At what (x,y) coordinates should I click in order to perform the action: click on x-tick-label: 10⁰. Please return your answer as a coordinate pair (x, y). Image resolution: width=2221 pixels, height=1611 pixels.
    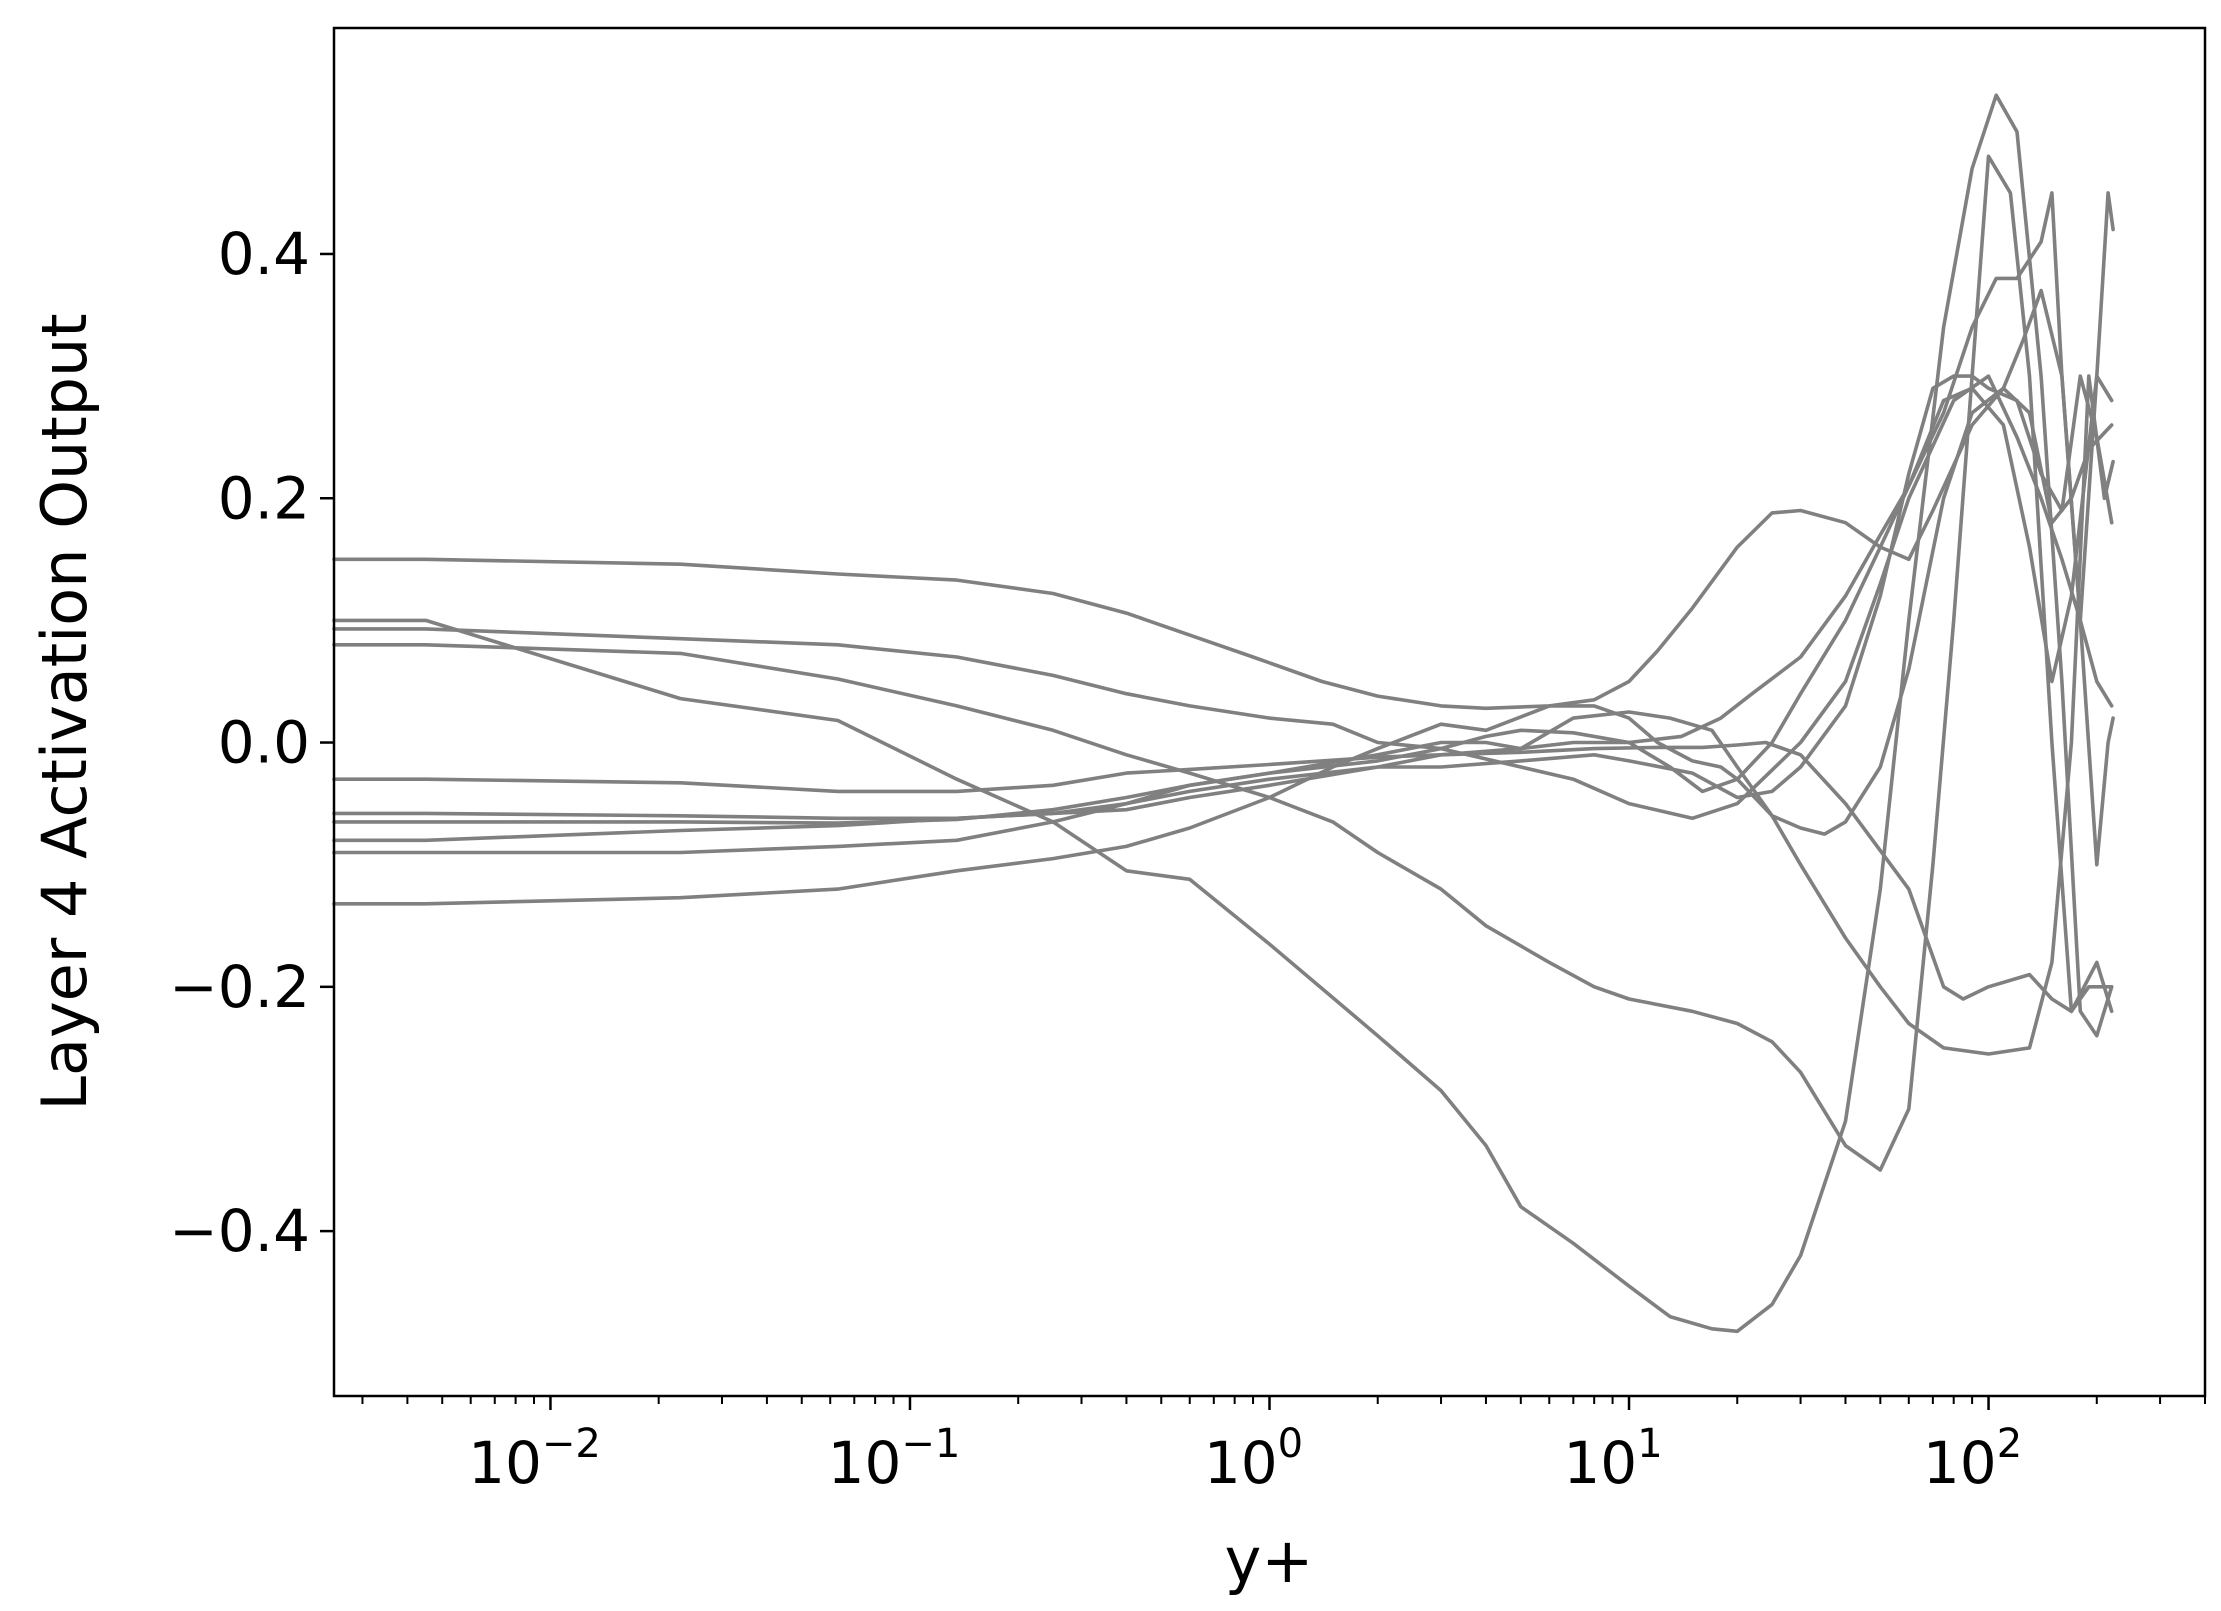
    Looking at the image, I should click on (1253, 1459).